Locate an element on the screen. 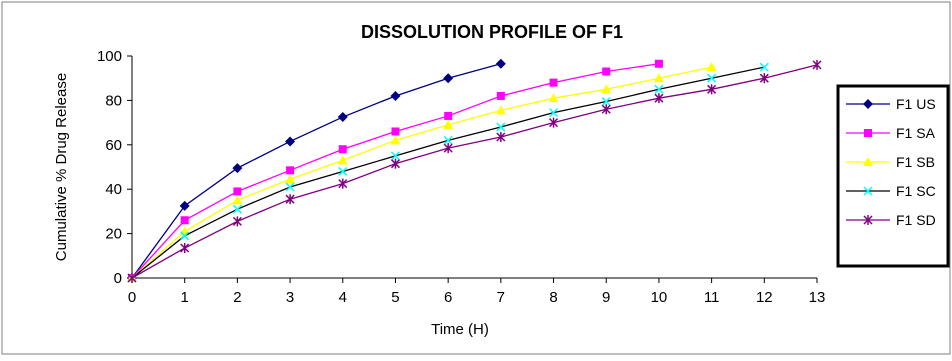 The height and width of the screenshot is (361, 952). x-tick-label: 6 is located at coordinates (448, 297).